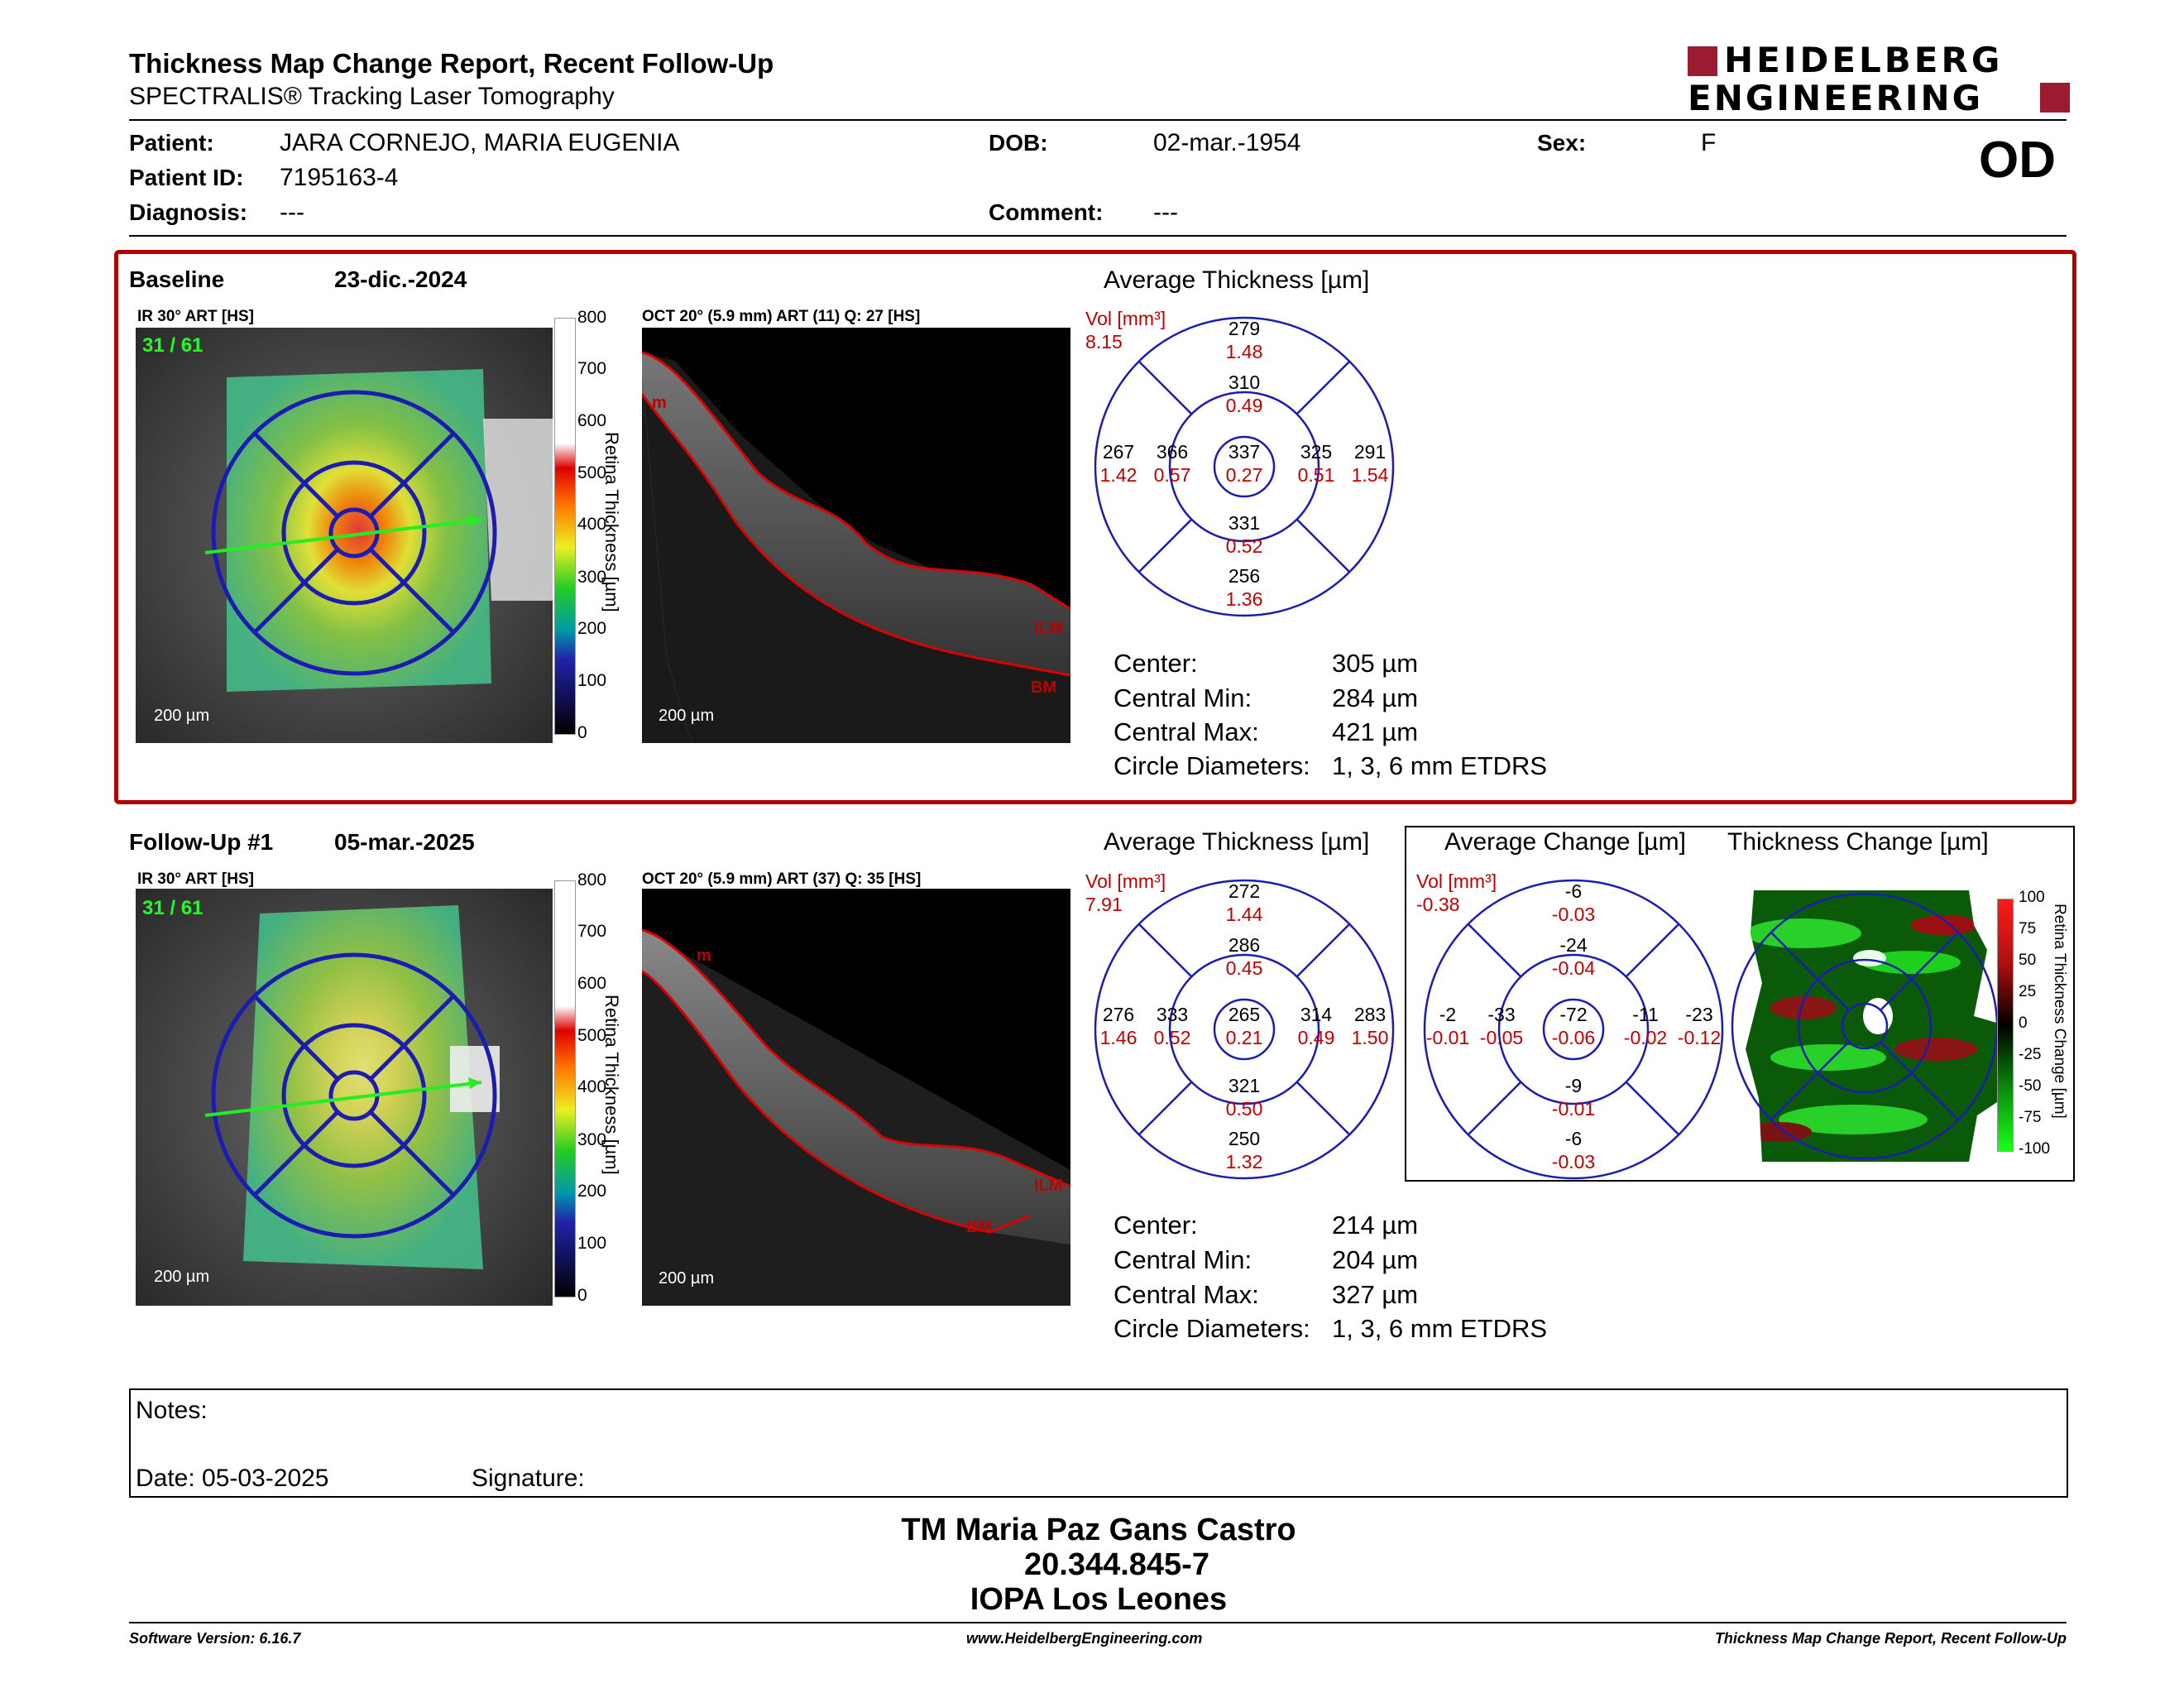 Image resolution: width=2184 pixels, height=1688 pixels. What do you see at coordinates (687, 1278) in the screenshot?
I see `followup-oct-scale: 200 µm` at bounding box center [687, 1278].